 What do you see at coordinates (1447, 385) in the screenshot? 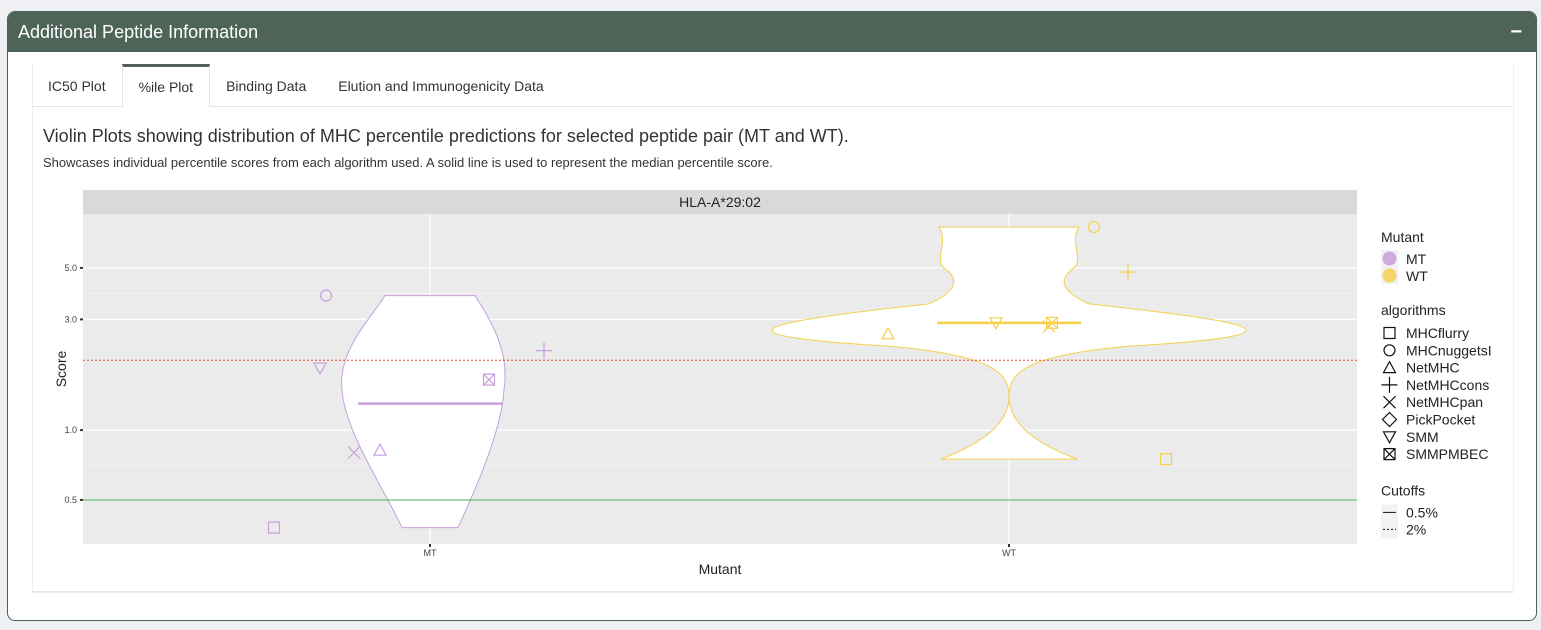
I see `legend-algorithm-label: NetMHCcons` at bounding box center [1447, 385].